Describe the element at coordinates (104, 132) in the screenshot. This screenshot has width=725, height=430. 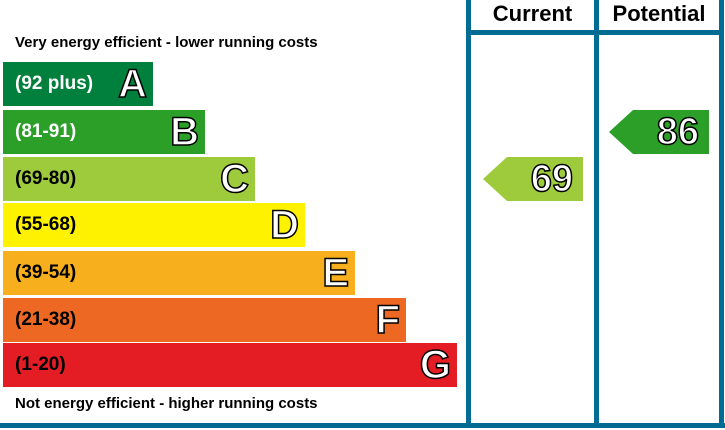
I see `band-b: (81-91) B` at that location.